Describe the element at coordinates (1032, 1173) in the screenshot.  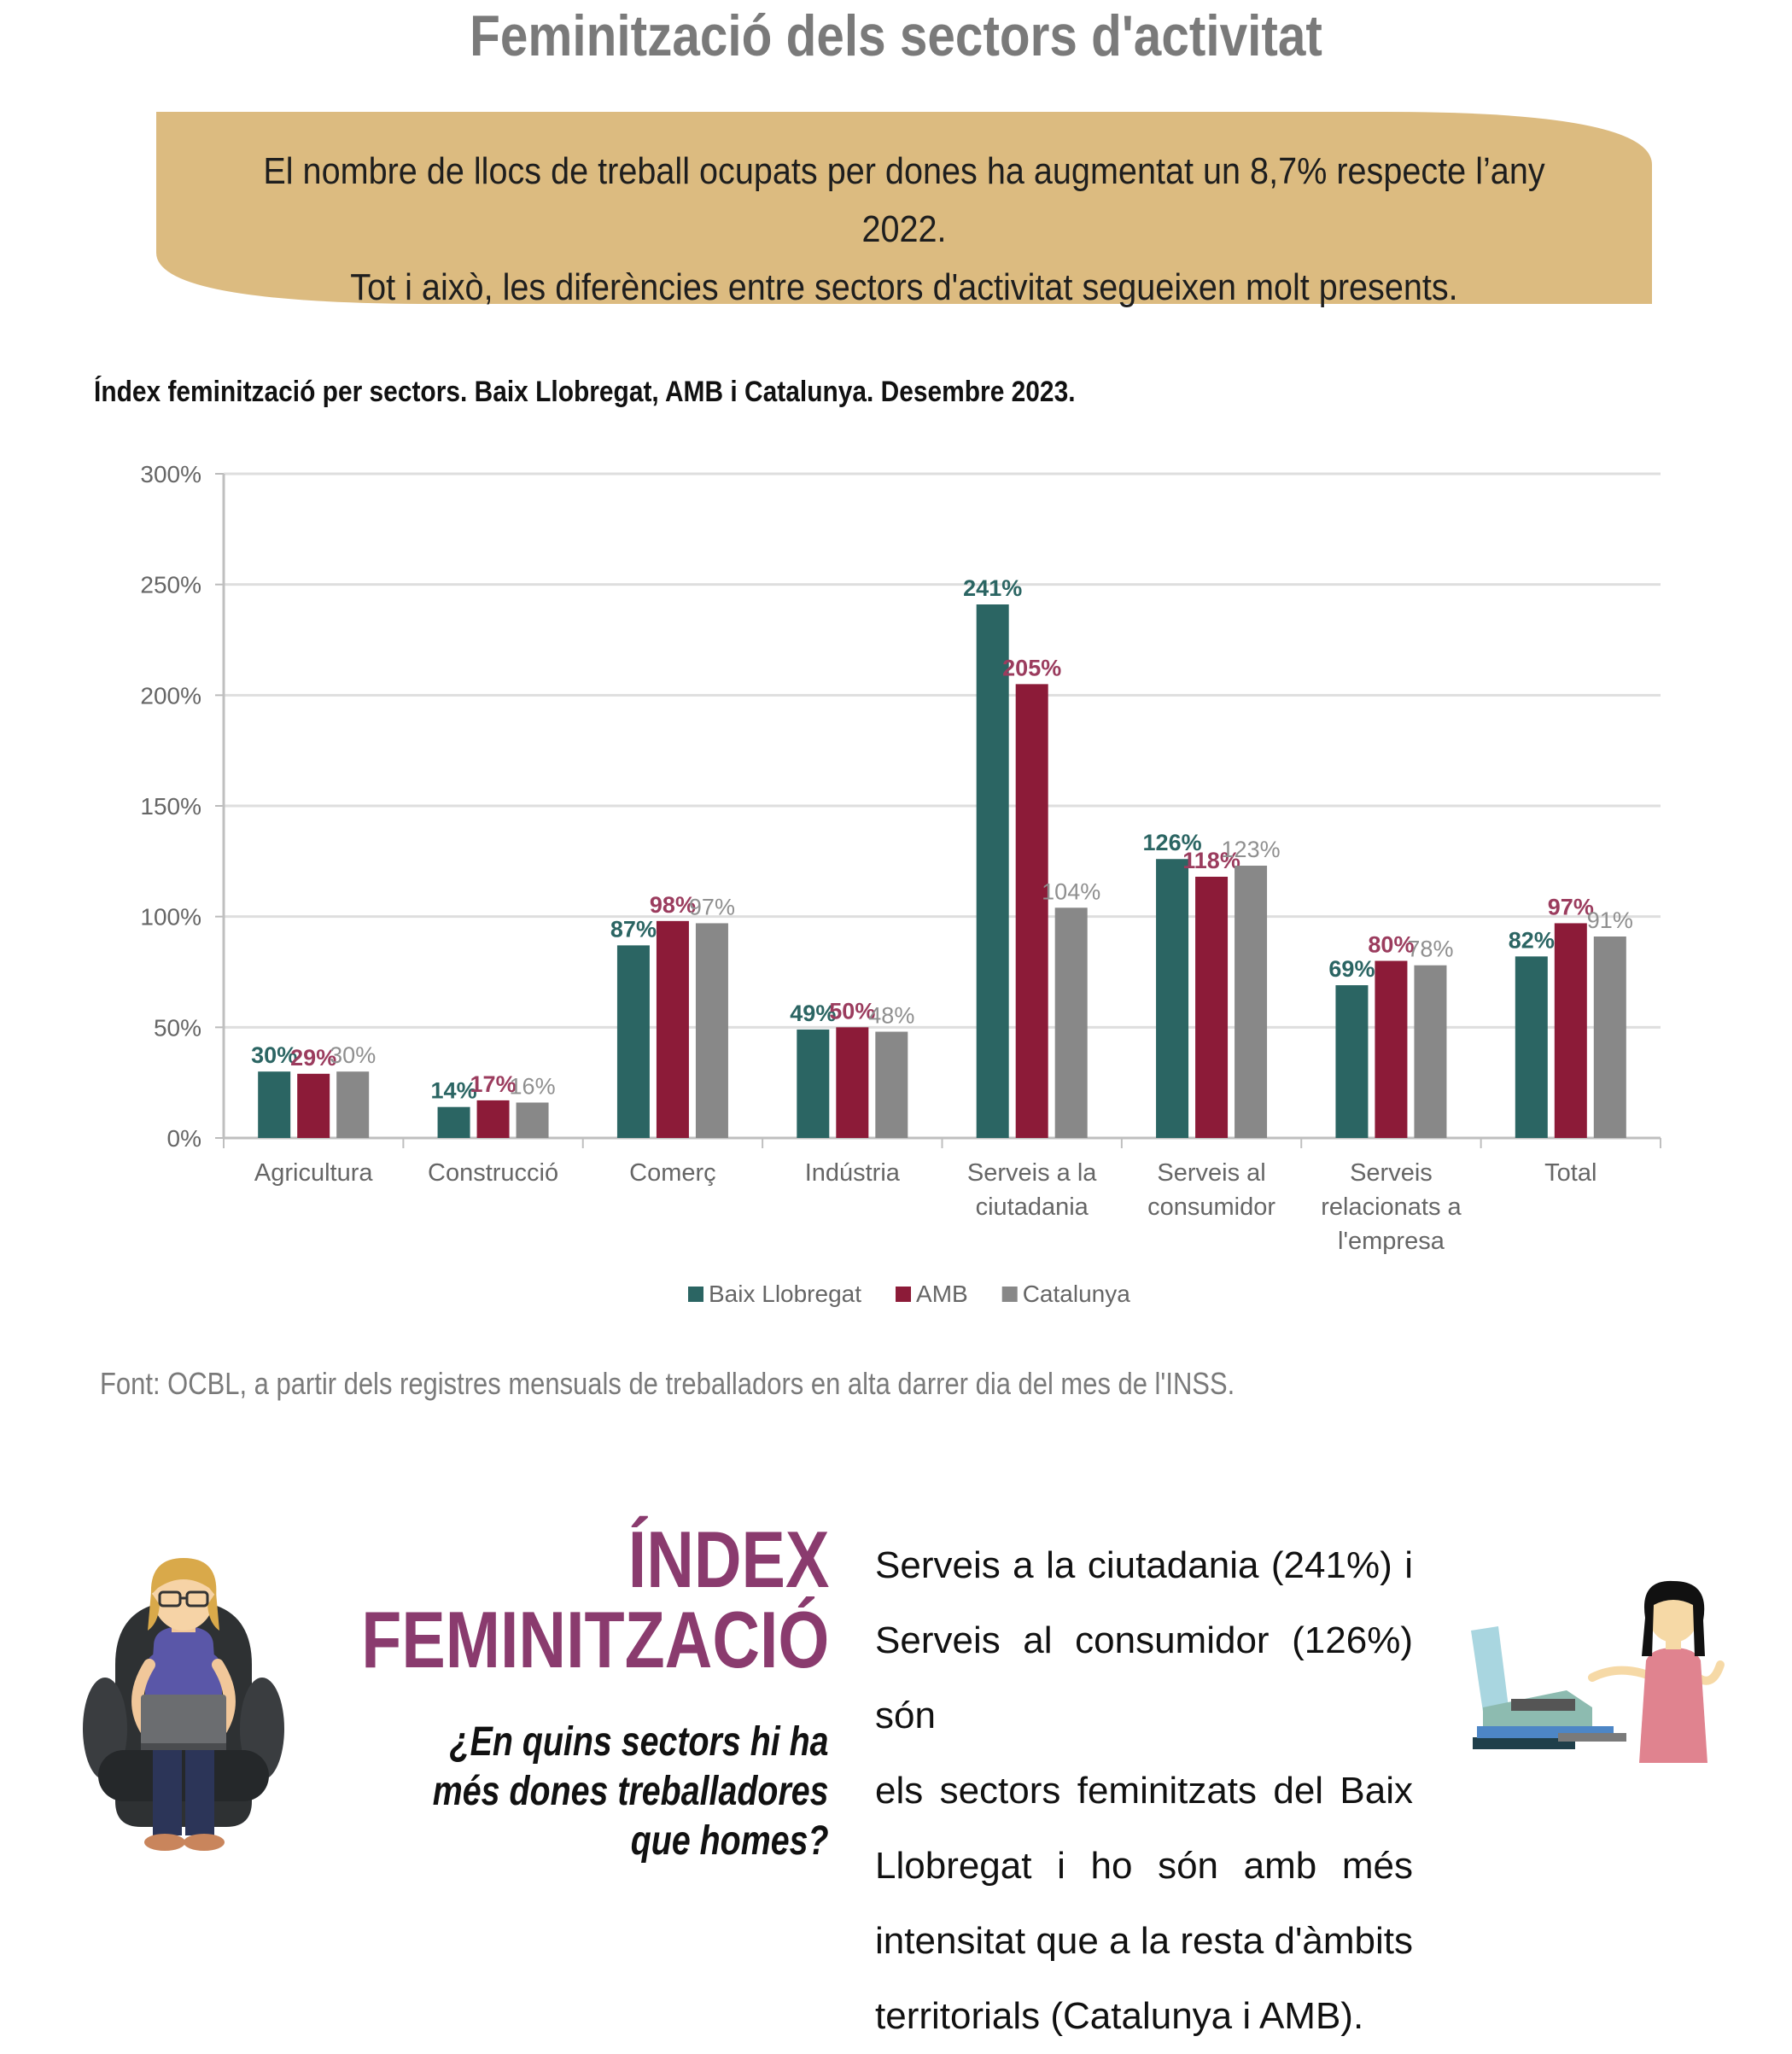
I see `x-tick-label: Serveis a la` at that location.